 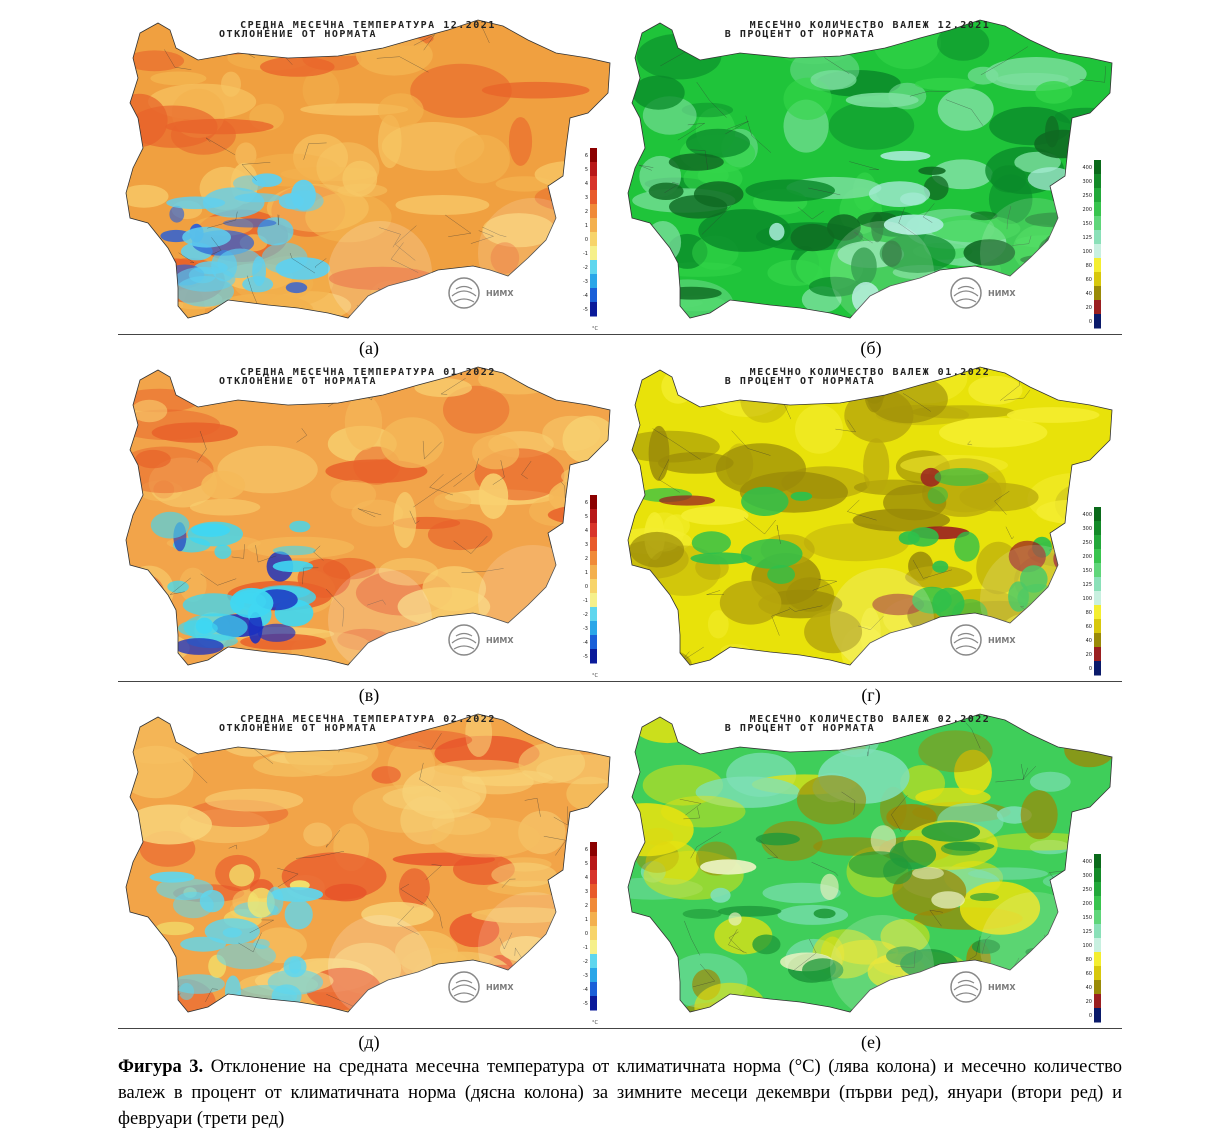 I want to click on legend-unit: °C, so click(x=595, y=1023).